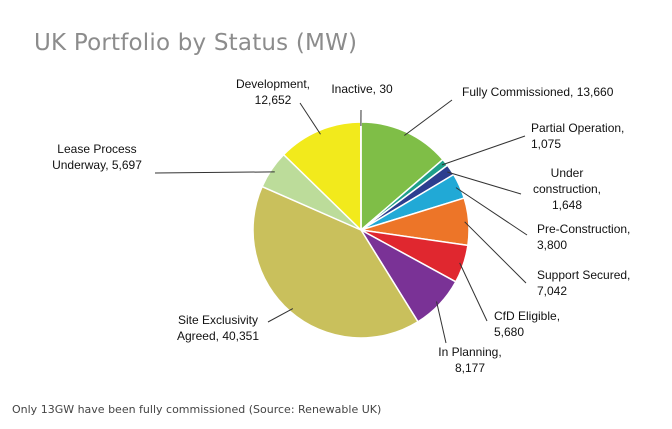 This screenshot has width=672, height=429. What do you see at coordinates (495, 252) in the screenshot?
I see `leader-line-support-secured` at bounding box center [495, 252].